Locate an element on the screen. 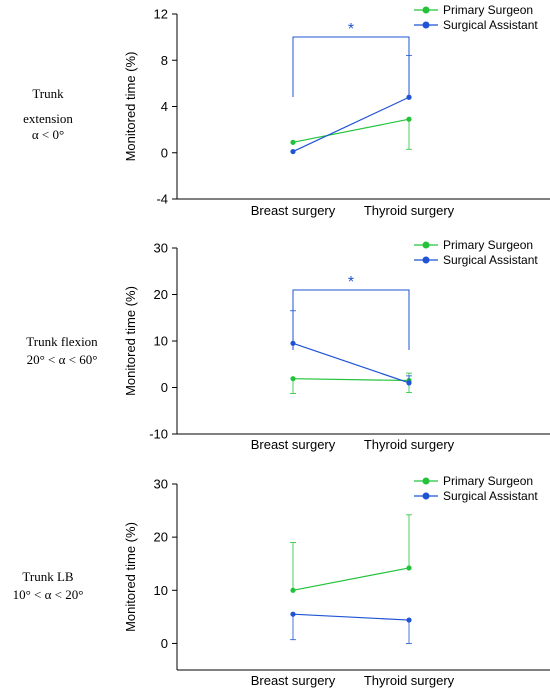  row-label-line: extension is located at coordinates (48, 118).